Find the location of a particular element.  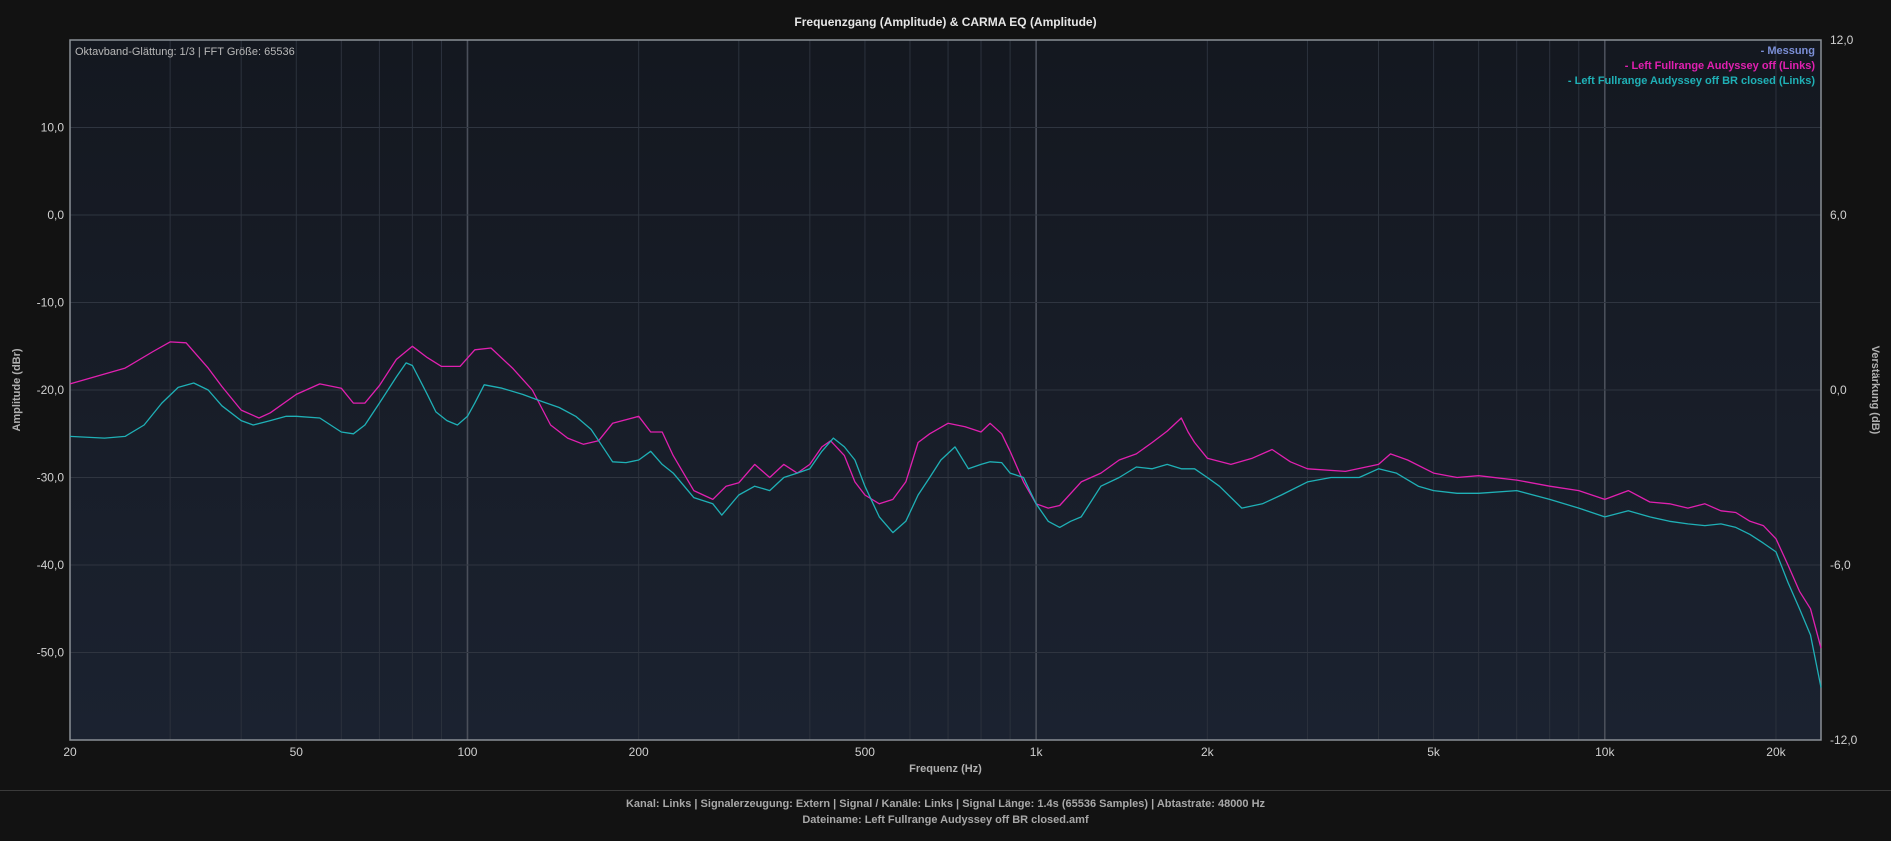

y-tick-label: 0,0 is located at coordinates (55, 215).